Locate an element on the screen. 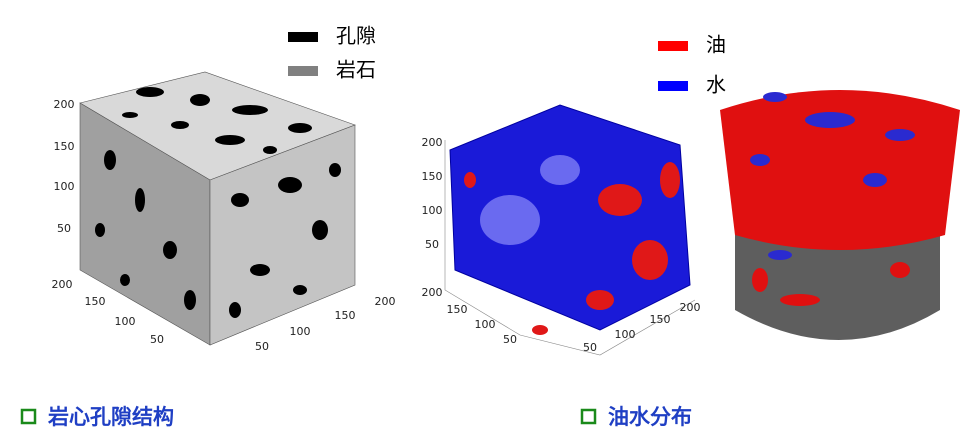 The height and width of the screenshot is (445, 969). caption: 岩心孔隙结构 is located at coordinates (110, 417).